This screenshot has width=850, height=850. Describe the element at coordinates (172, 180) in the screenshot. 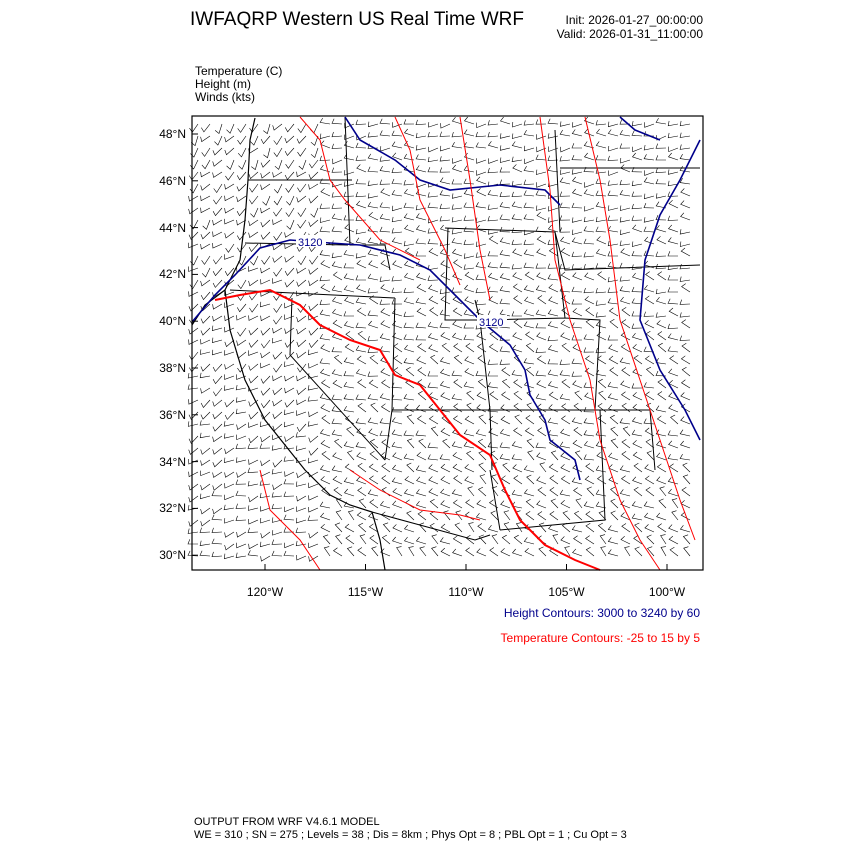

I see `lat-tick-label: 46°N` at that location.